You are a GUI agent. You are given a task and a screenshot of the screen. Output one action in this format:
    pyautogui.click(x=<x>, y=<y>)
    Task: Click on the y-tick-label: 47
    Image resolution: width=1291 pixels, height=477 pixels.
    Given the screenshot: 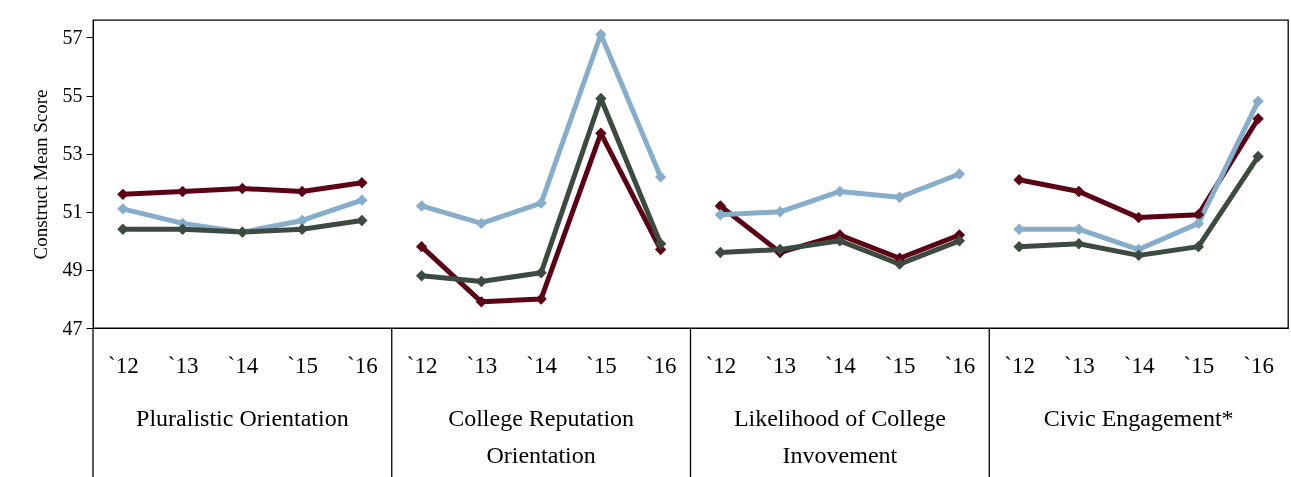 What is the action you would take?
    pyautogui.click(x=72, y=327)
    